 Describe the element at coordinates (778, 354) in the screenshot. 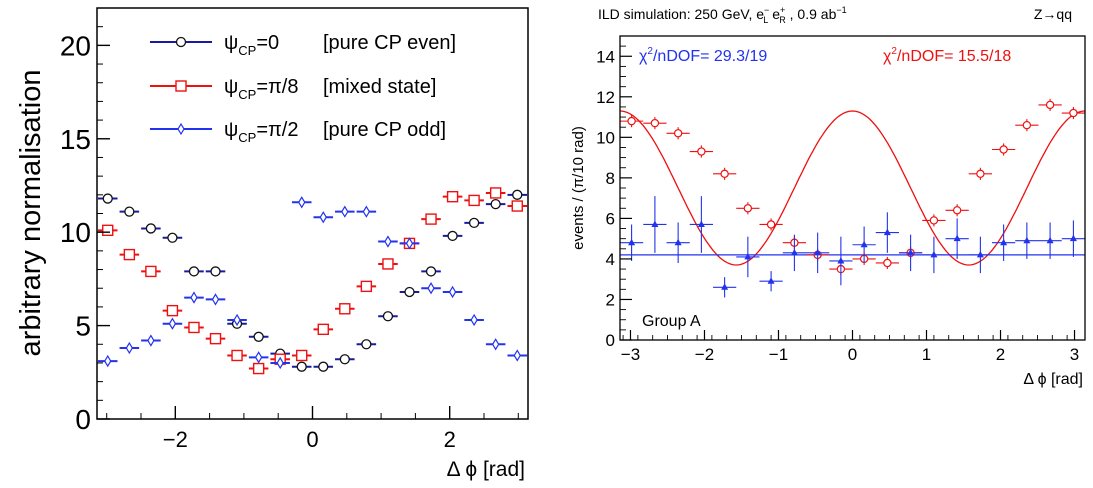

I see `right-x-tick-label: −1` at that location.